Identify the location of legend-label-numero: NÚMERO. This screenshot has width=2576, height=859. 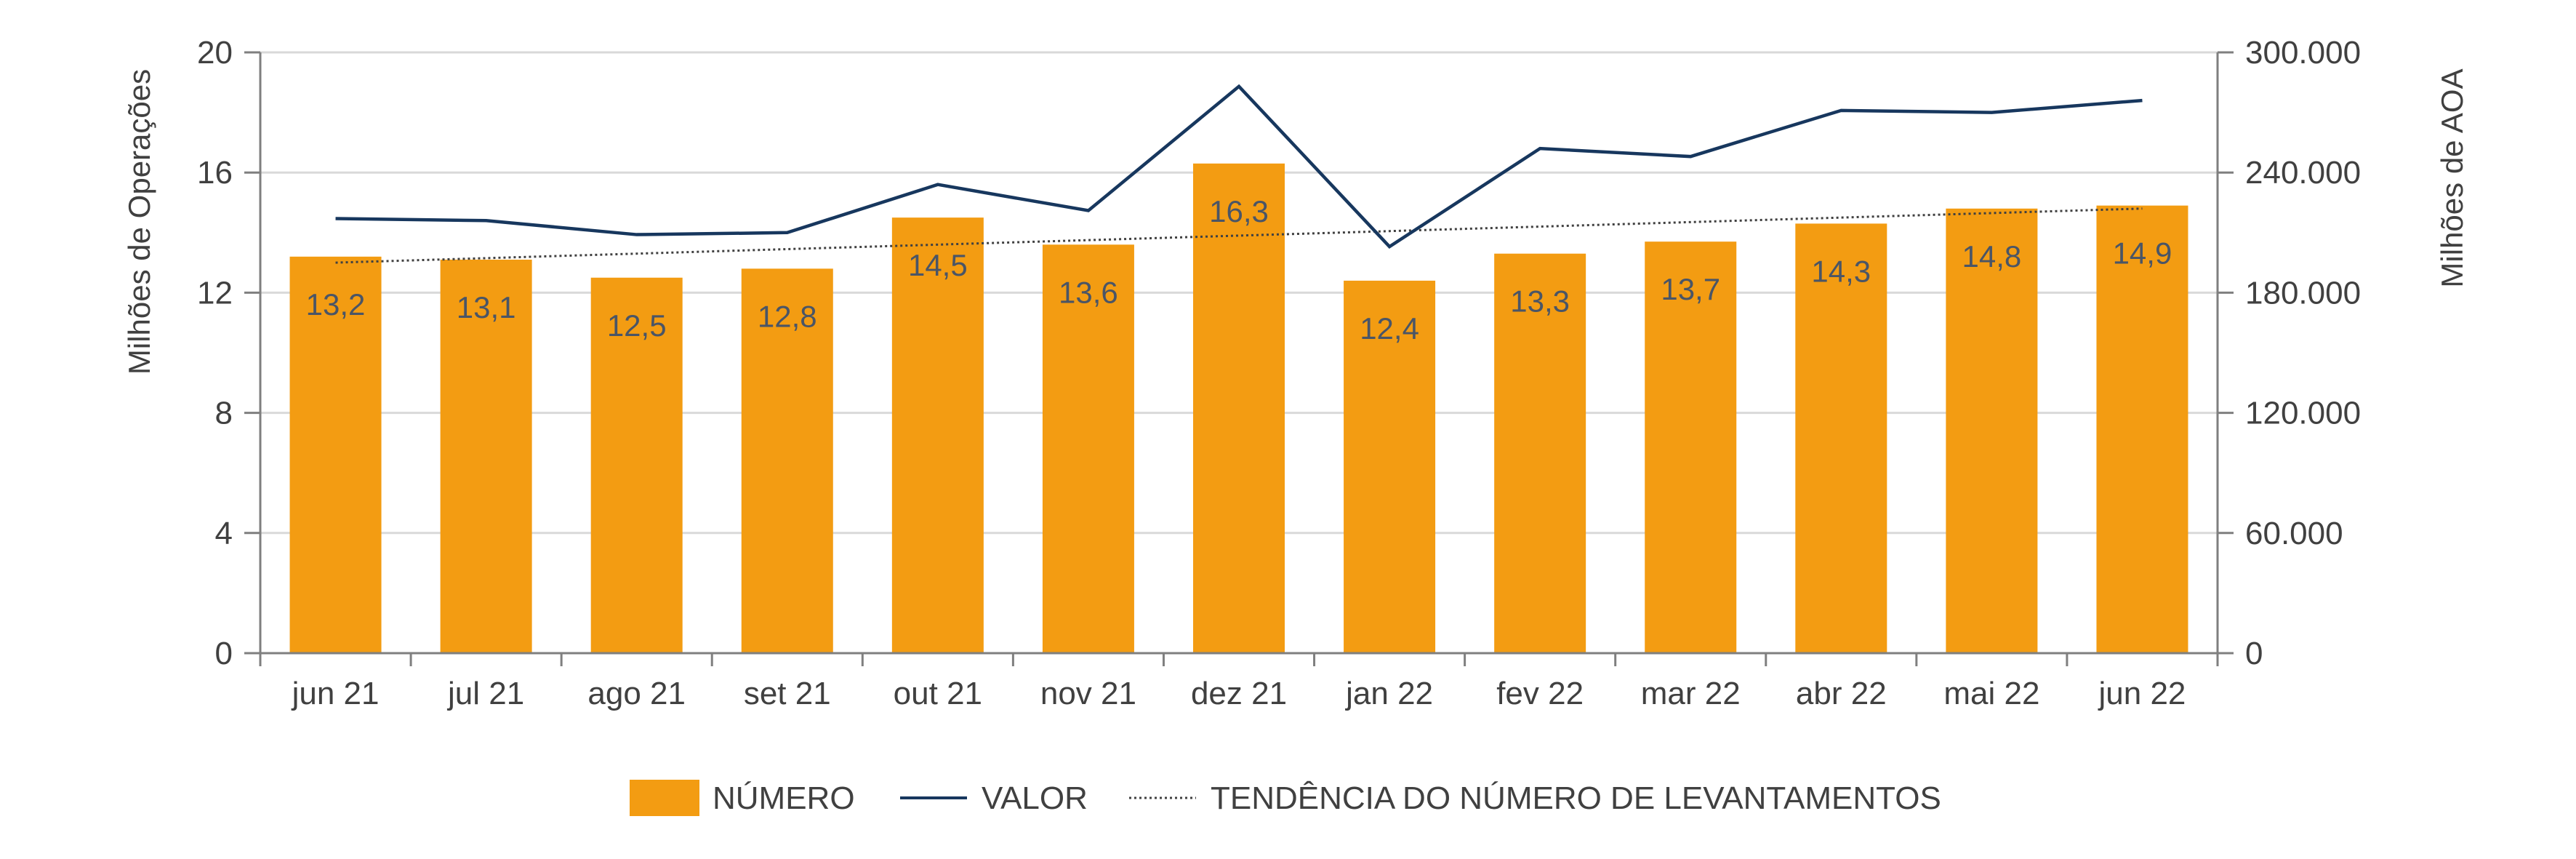
(784, 798).